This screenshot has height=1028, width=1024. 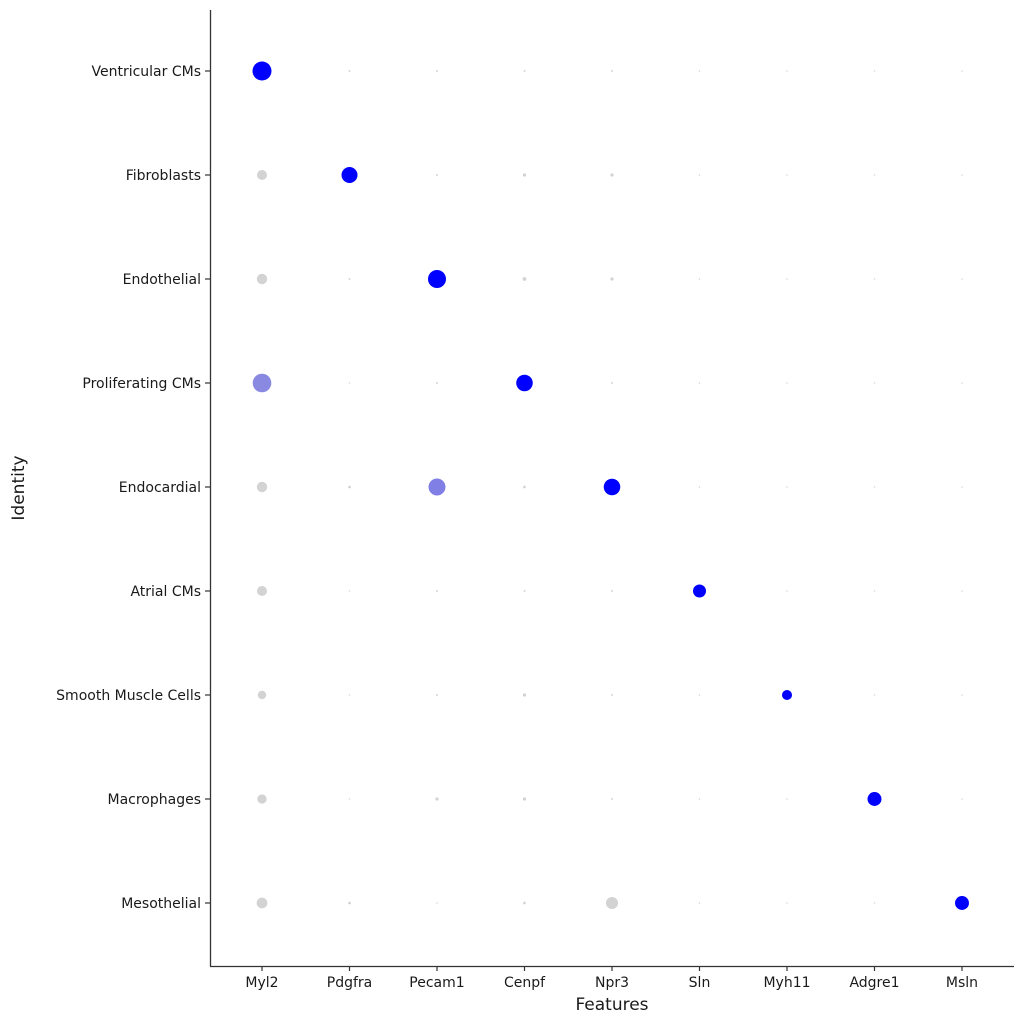 What do you see at coordinates (154, 800) in the screenshot?
I see `y-tick-label: Macrophages` at bounding box center [154, 800].